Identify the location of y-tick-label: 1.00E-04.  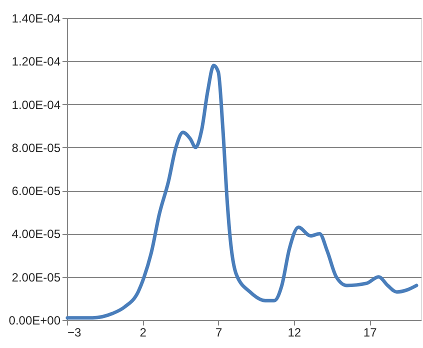
(36, 105).